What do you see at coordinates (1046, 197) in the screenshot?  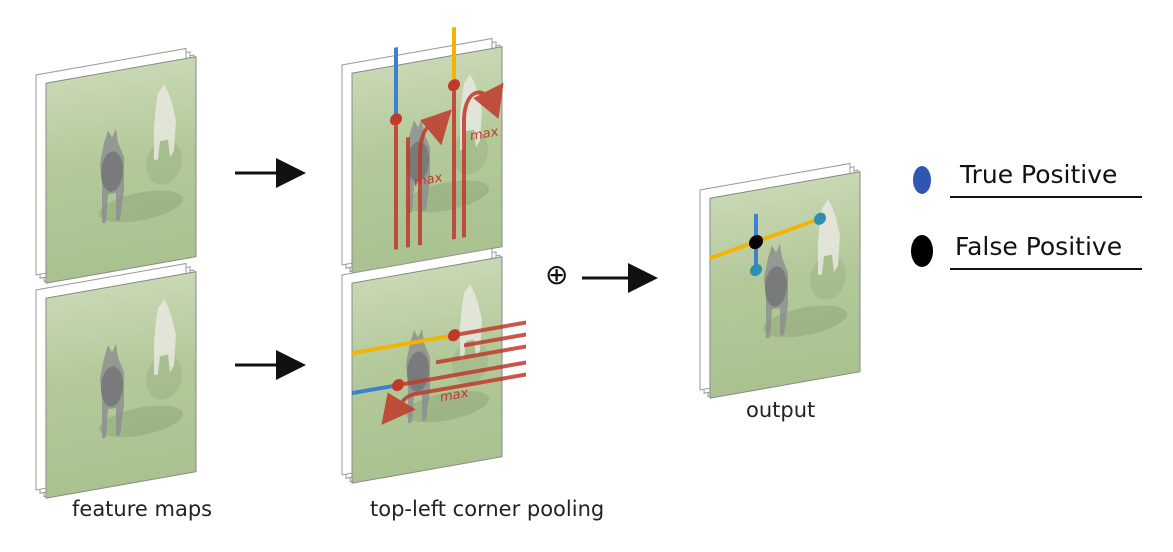 I see `true-positive-underline` at bounding box center [1046, 197].